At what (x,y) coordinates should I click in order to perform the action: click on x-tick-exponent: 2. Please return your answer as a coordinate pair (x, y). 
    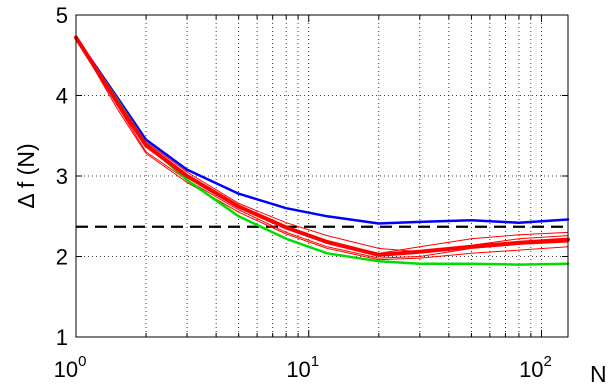
    Looking at the image, I should click on (548, 361).